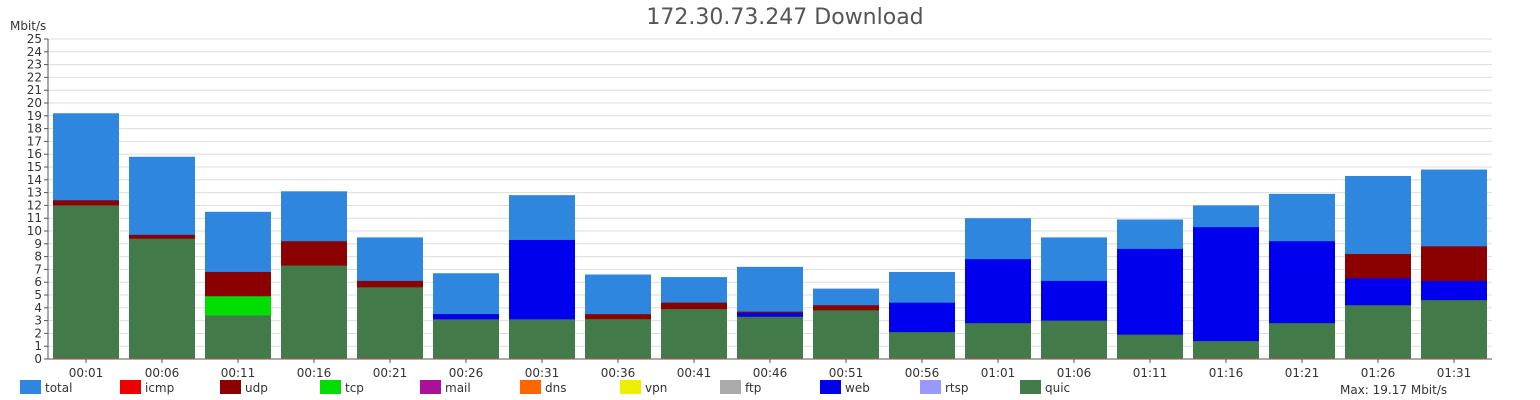 This screenshot has height=400, width=1540. What do you see at coordinates (1057, 388) in the screenshot?
I see `legend-label-quic: quic` at bounding box center [1057, 388].